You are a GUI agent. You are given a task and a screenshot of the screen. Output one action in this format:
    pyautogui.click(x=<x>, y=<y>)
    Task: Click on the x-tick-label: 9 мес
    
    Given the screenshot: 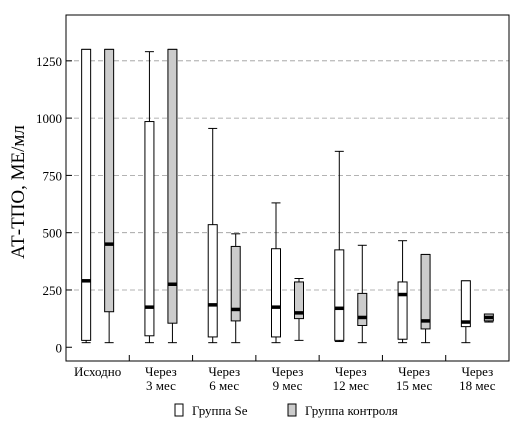 What is the action you would take?
    pyautogui.click(x=288, y=385)
    